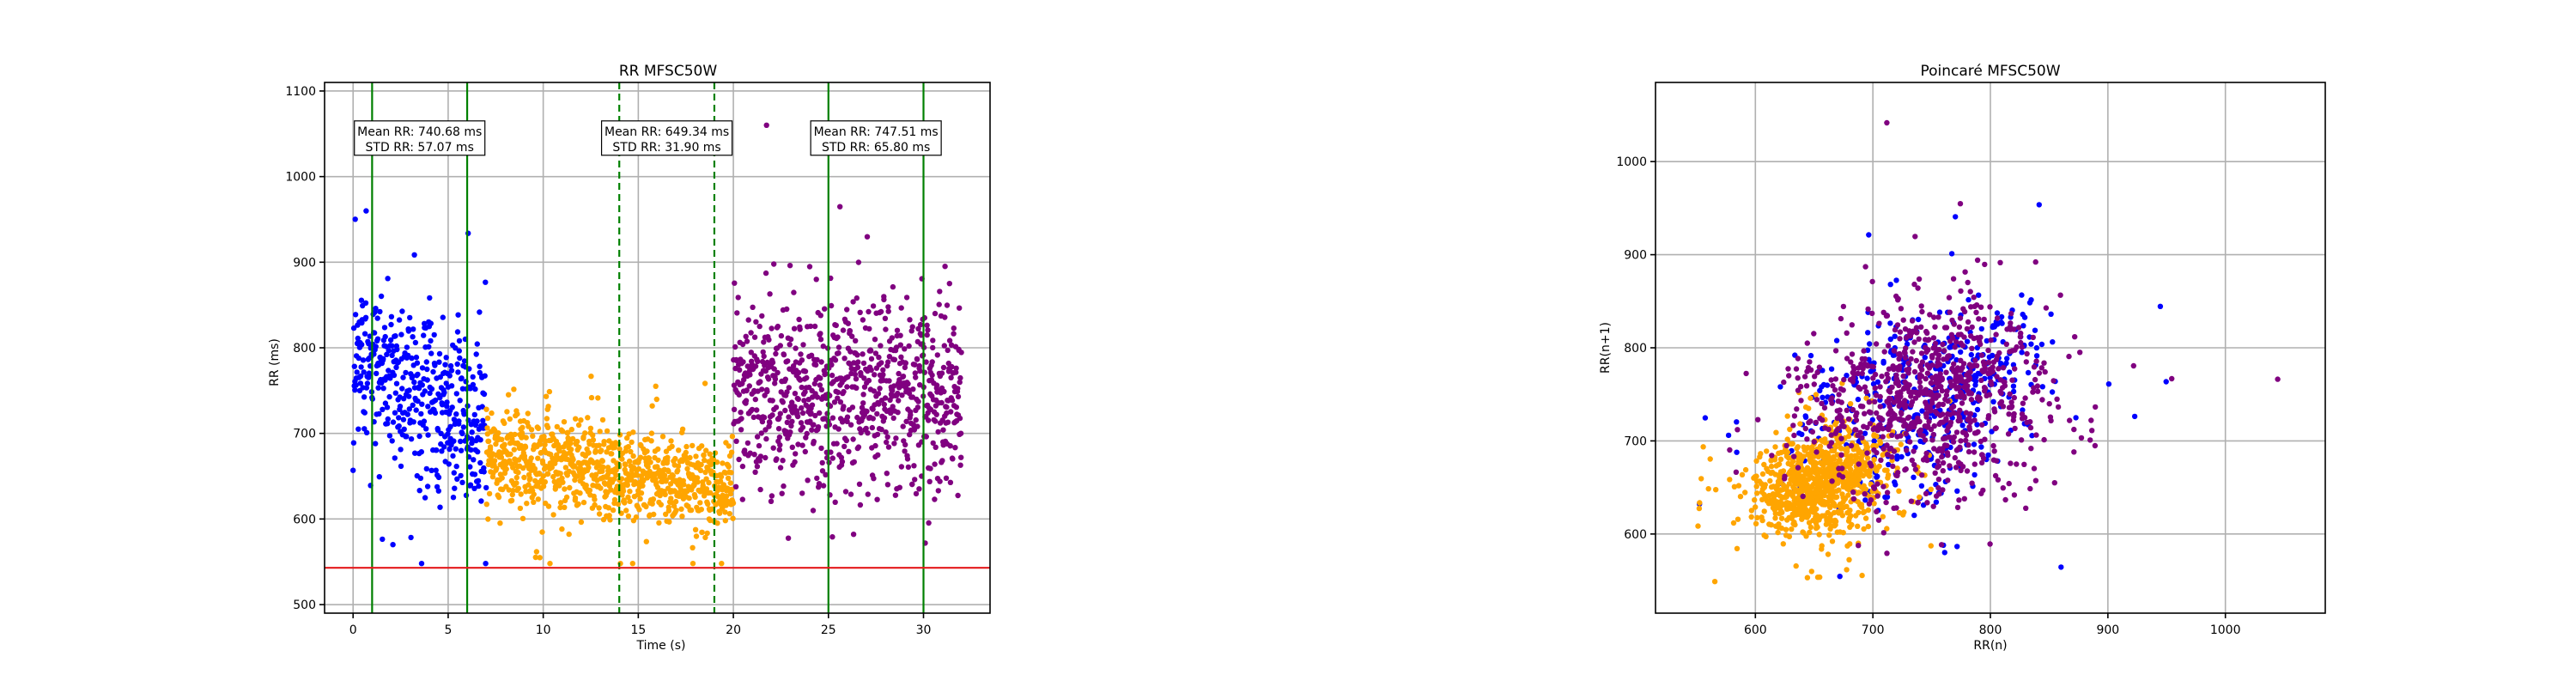 Image resolution: width=2576 pixels, height=687 pixels. Describe the element at coordinates (1990, 646) in the screenshot. I see `poincare-plot-xlabel: RR(n)` at that location.